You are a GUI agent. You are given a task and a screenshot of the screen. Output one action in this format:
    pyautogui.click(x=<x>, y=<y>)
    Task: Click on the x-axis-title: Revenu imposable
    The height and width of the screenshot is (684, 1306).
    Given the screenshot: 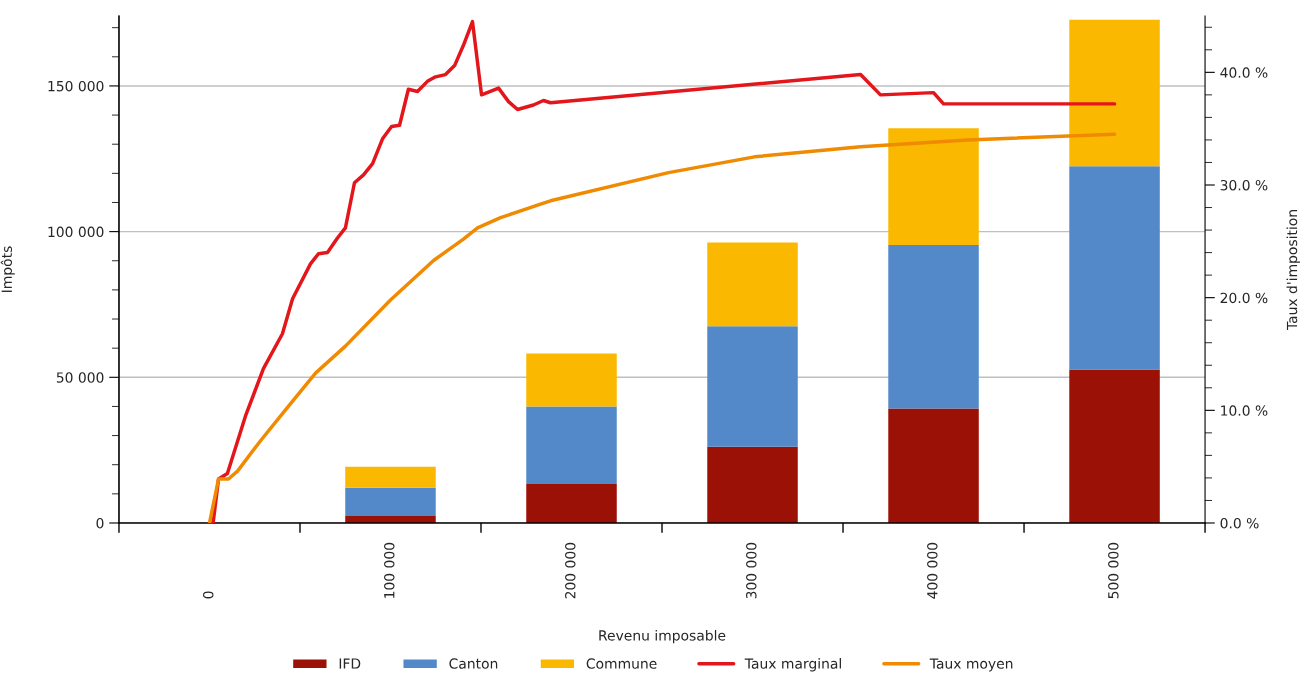 What is the action you would take?
    pyautogui.click(x=662, y=636)
    